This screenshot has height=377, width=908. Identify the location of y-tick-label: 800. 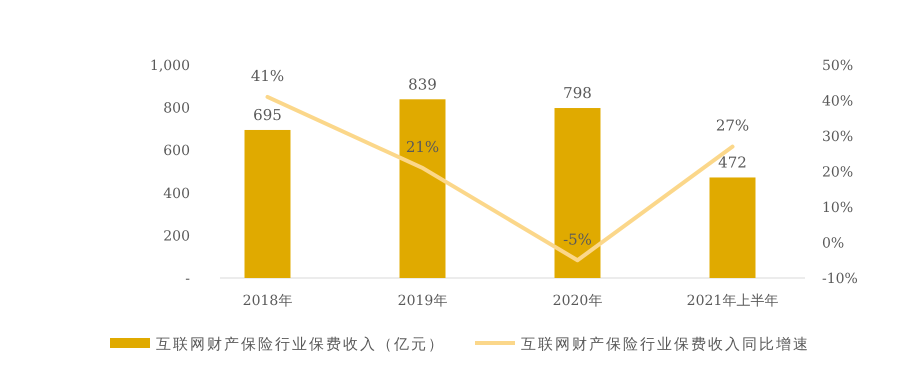
(176, 108).